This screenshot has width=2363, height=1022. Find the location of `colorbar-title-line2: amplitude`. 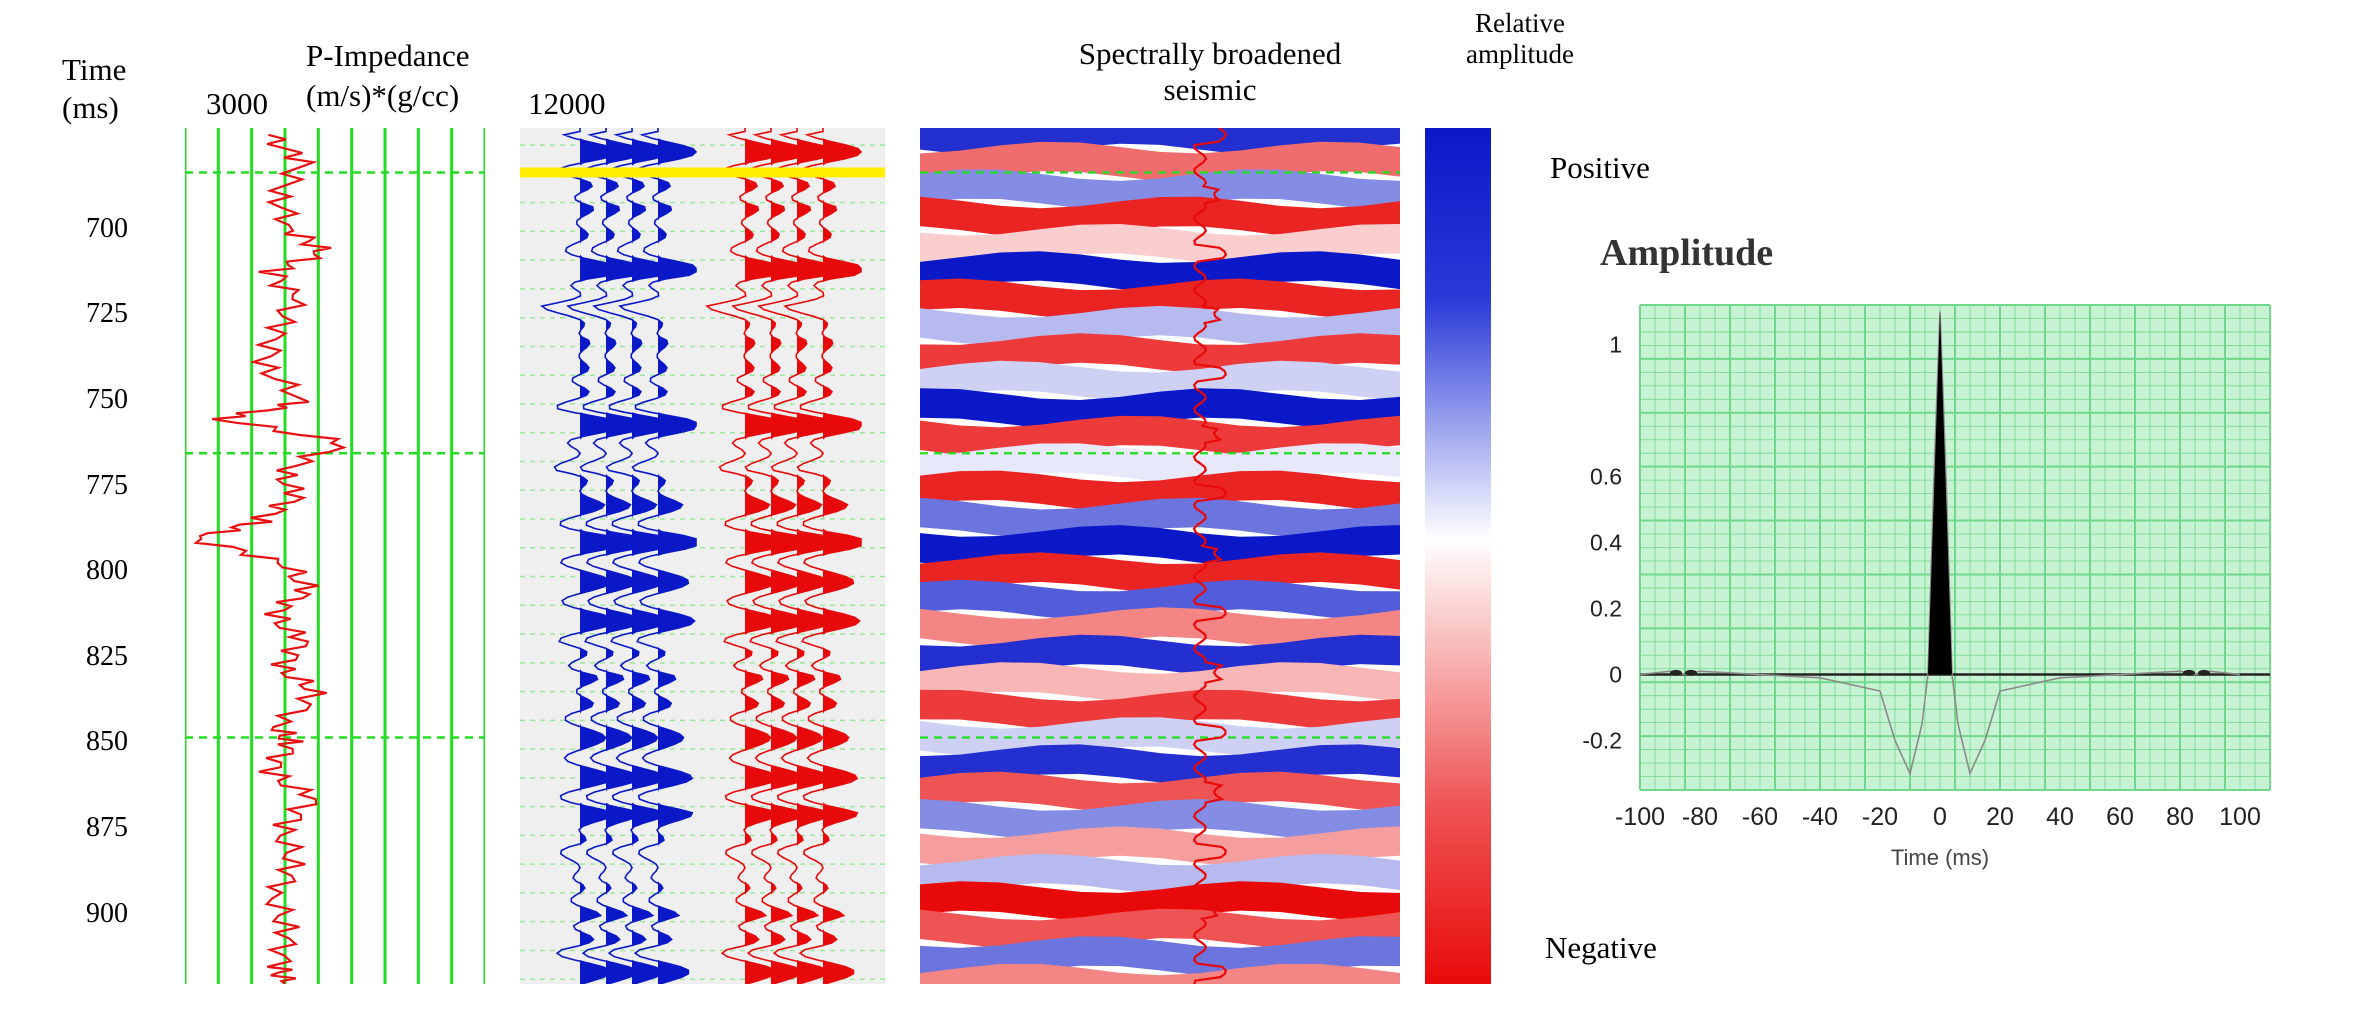

colorbar-title-line2: amplitude is located at coordinates (1520, 54).